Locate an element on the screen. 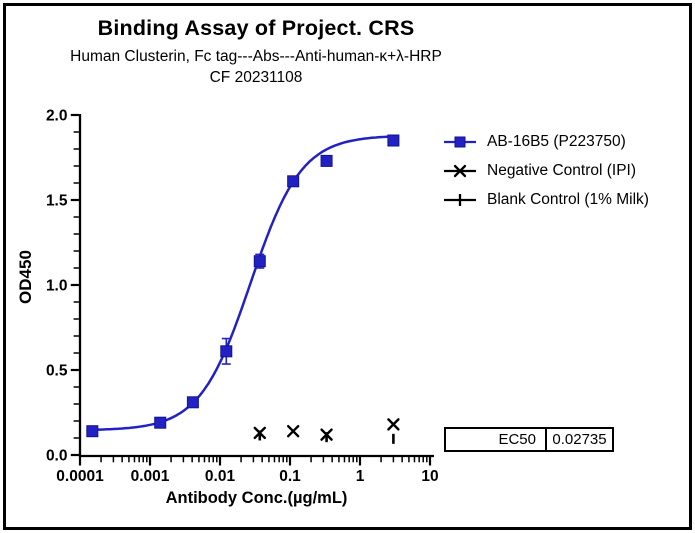 The height and width of the screenshot is (533, 695). legend-label: Blank Control (1% Milk) is located at coordinates (568, 199).